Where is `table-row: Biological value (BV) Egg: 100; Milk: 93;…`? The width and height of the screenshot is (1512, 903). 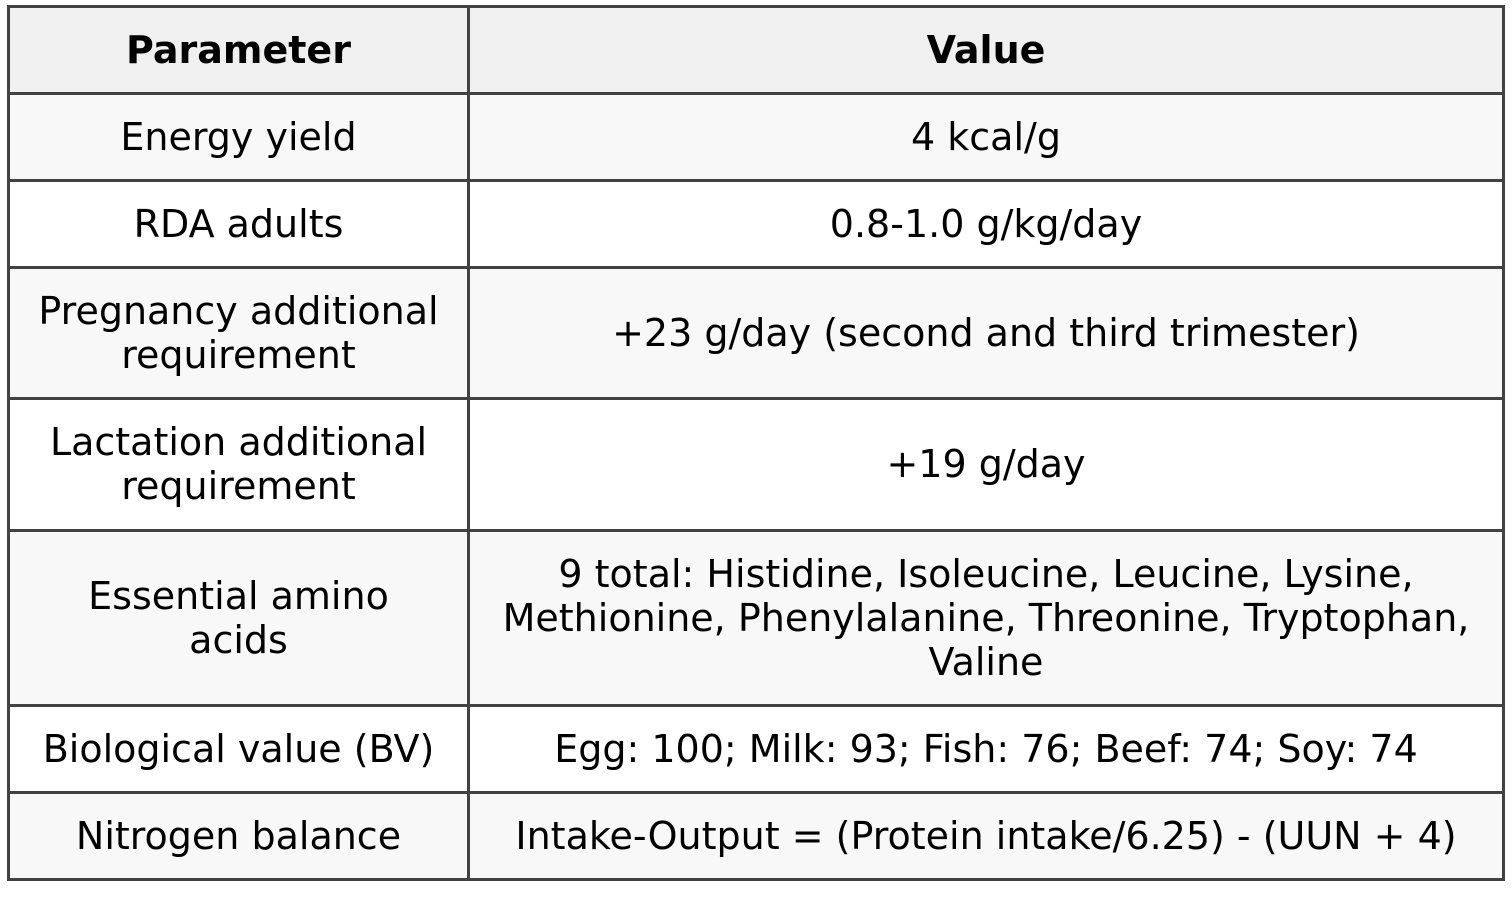
table-row: Biological value (BV) Egg: 100; Milk: 93;… is located at coordinates (756, 748).